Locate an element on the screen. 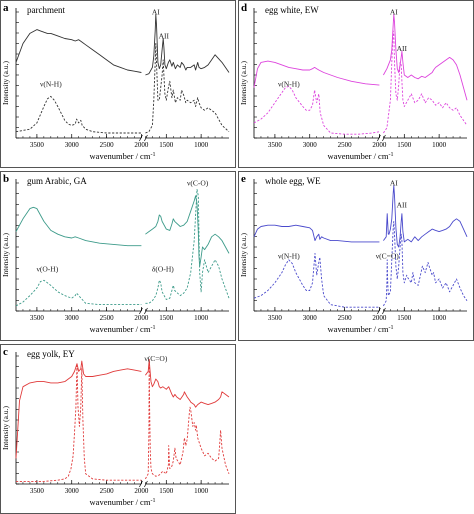 The height and width of the screenshot is (514, 474). panel-title: gum Arabic, GA is located at coordinates (57, 181).